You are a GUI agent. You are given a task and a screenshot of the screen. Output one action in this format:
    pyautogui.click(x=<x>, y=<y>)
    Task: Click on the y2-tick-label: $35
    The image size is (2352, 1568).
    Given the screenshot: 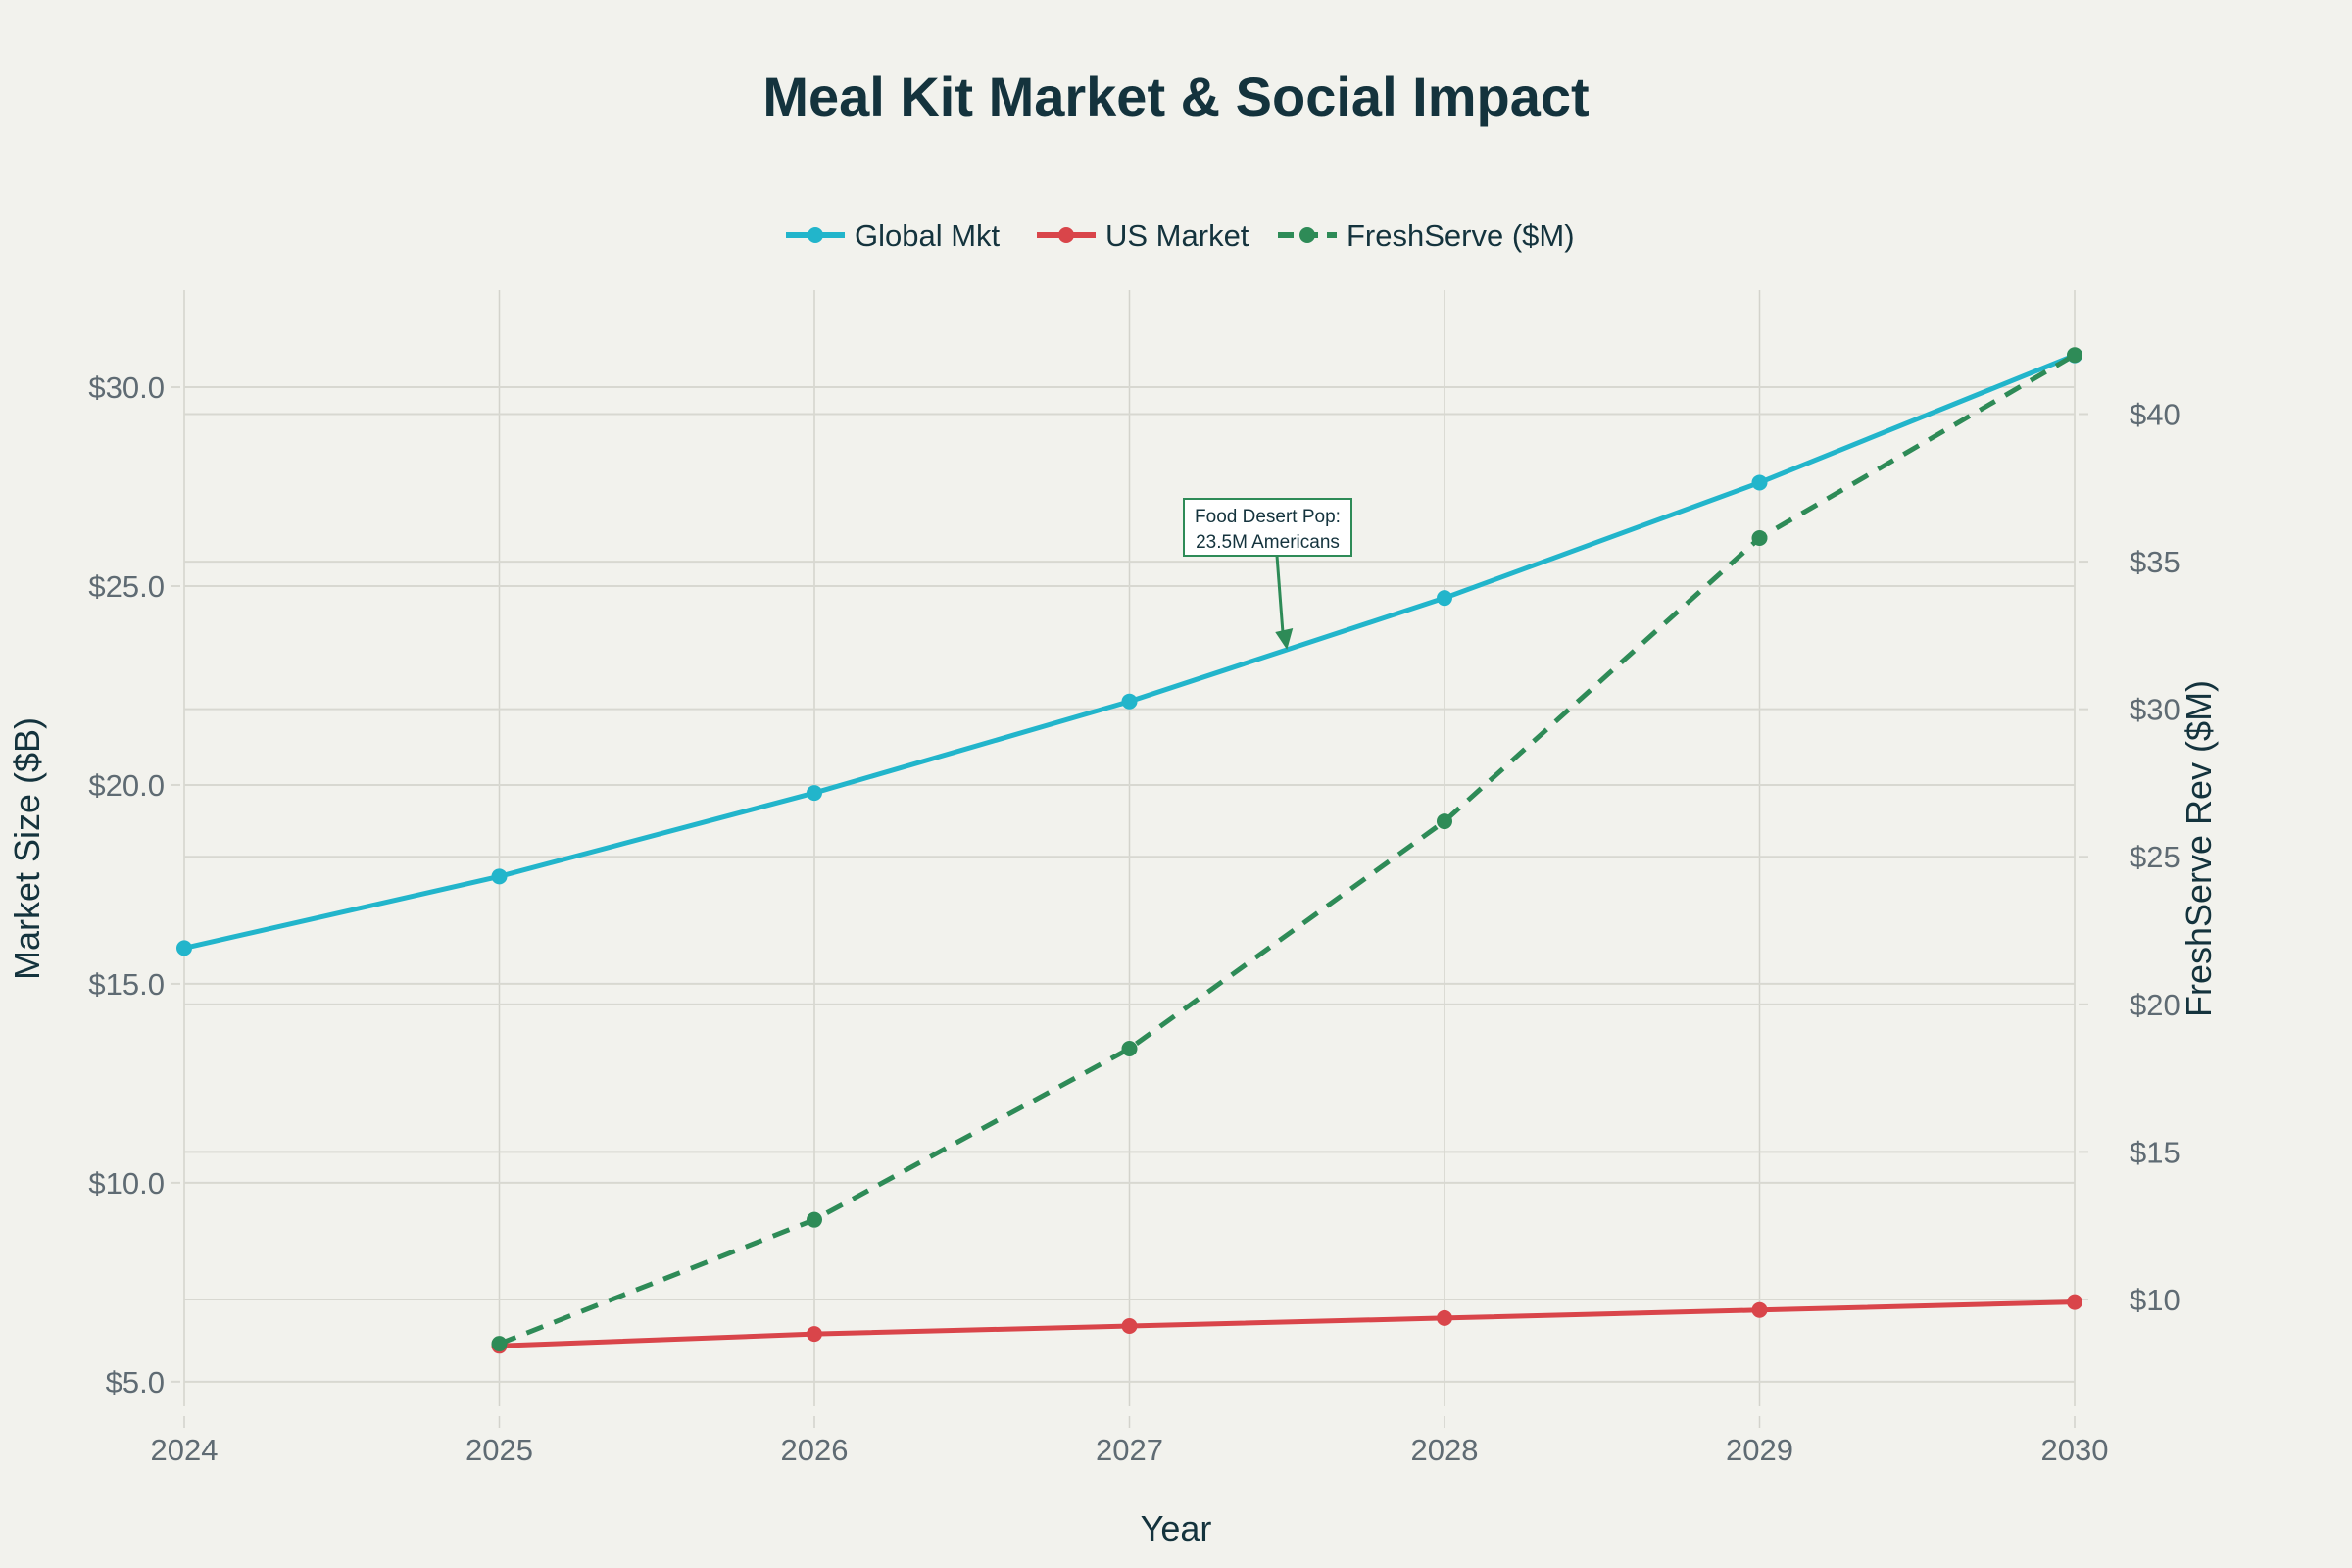 What is the action you would take?
    pyautogui.click(x=2155, y=562)
    